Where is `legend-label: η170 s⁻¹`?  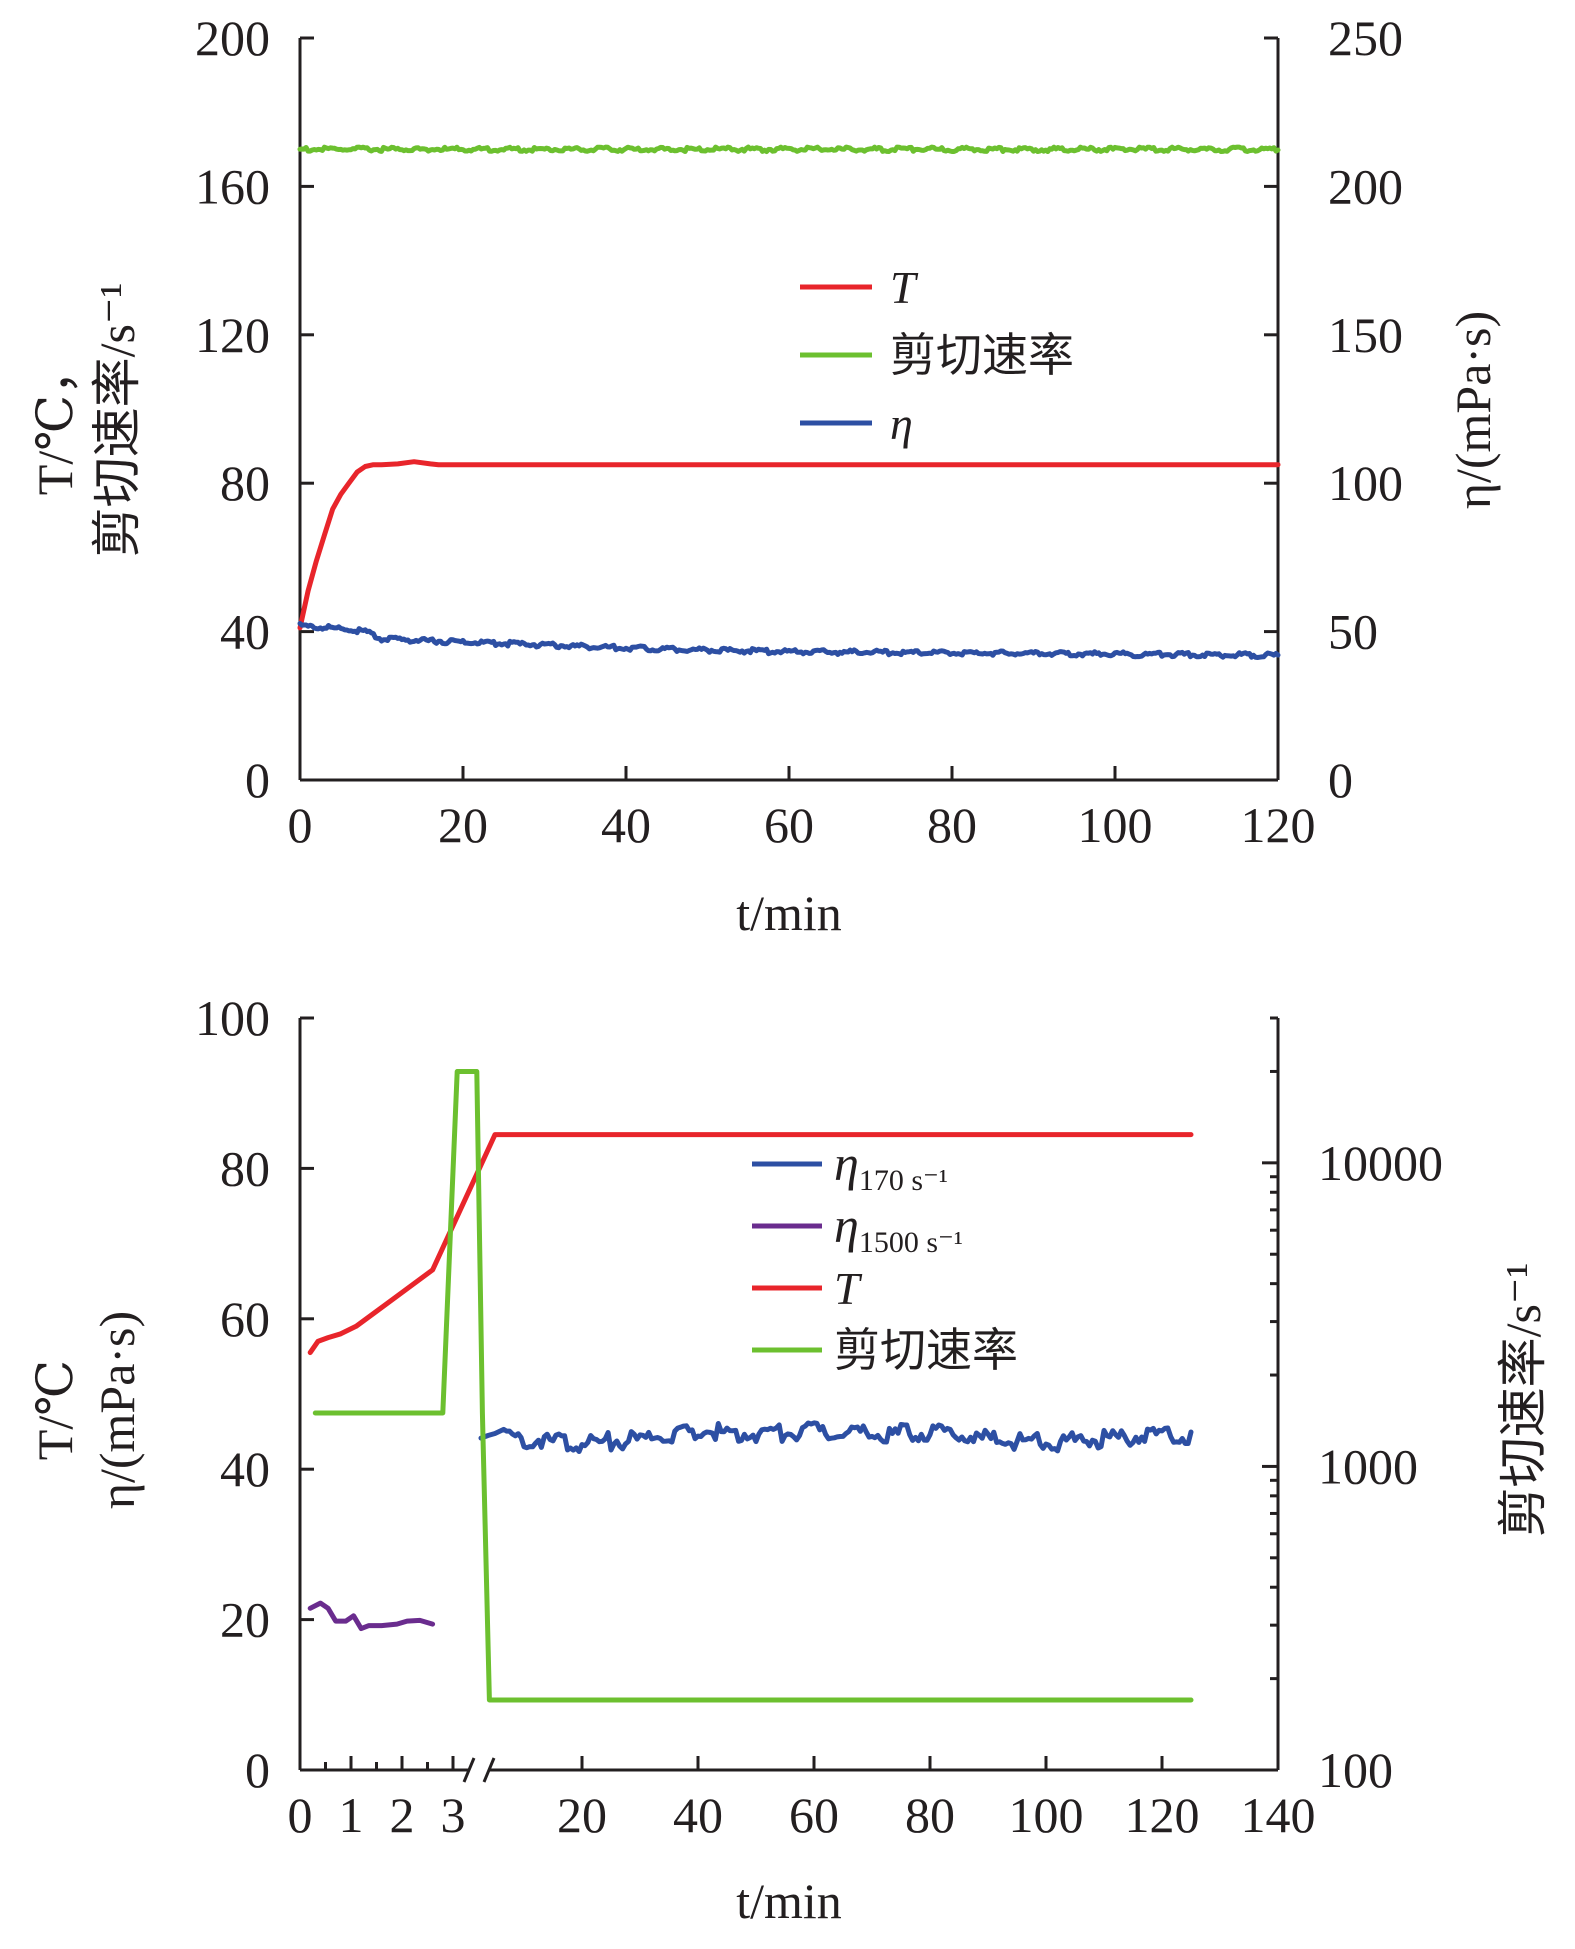 legend-label: η170 s⁻¹ is located at coordinates (891, 1166).